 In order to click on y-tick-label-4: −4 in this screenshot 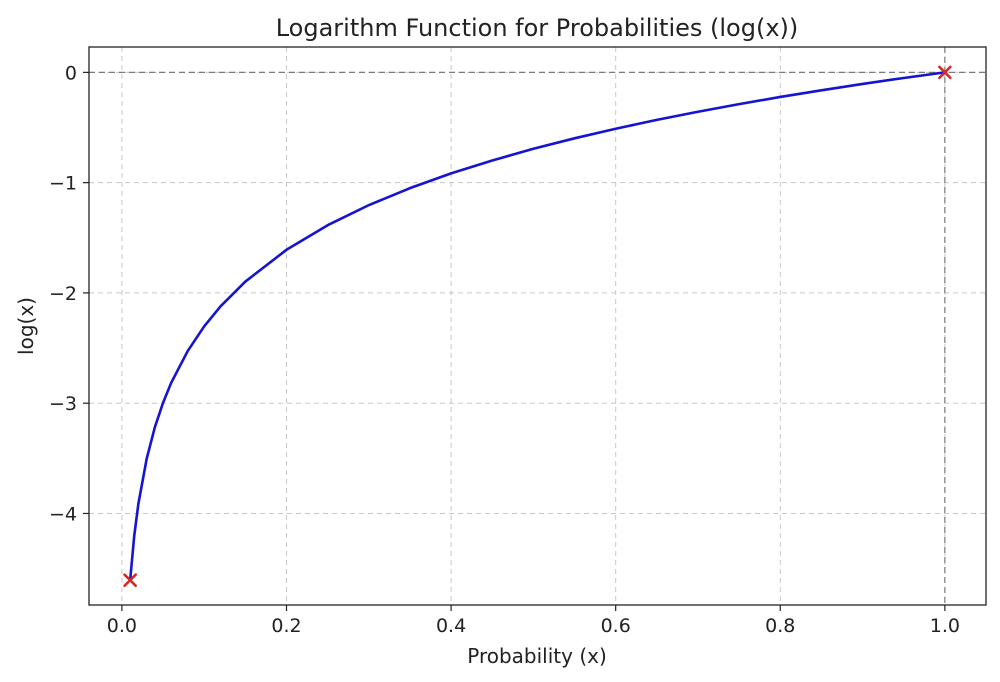, I will do `click(63, 514)`.